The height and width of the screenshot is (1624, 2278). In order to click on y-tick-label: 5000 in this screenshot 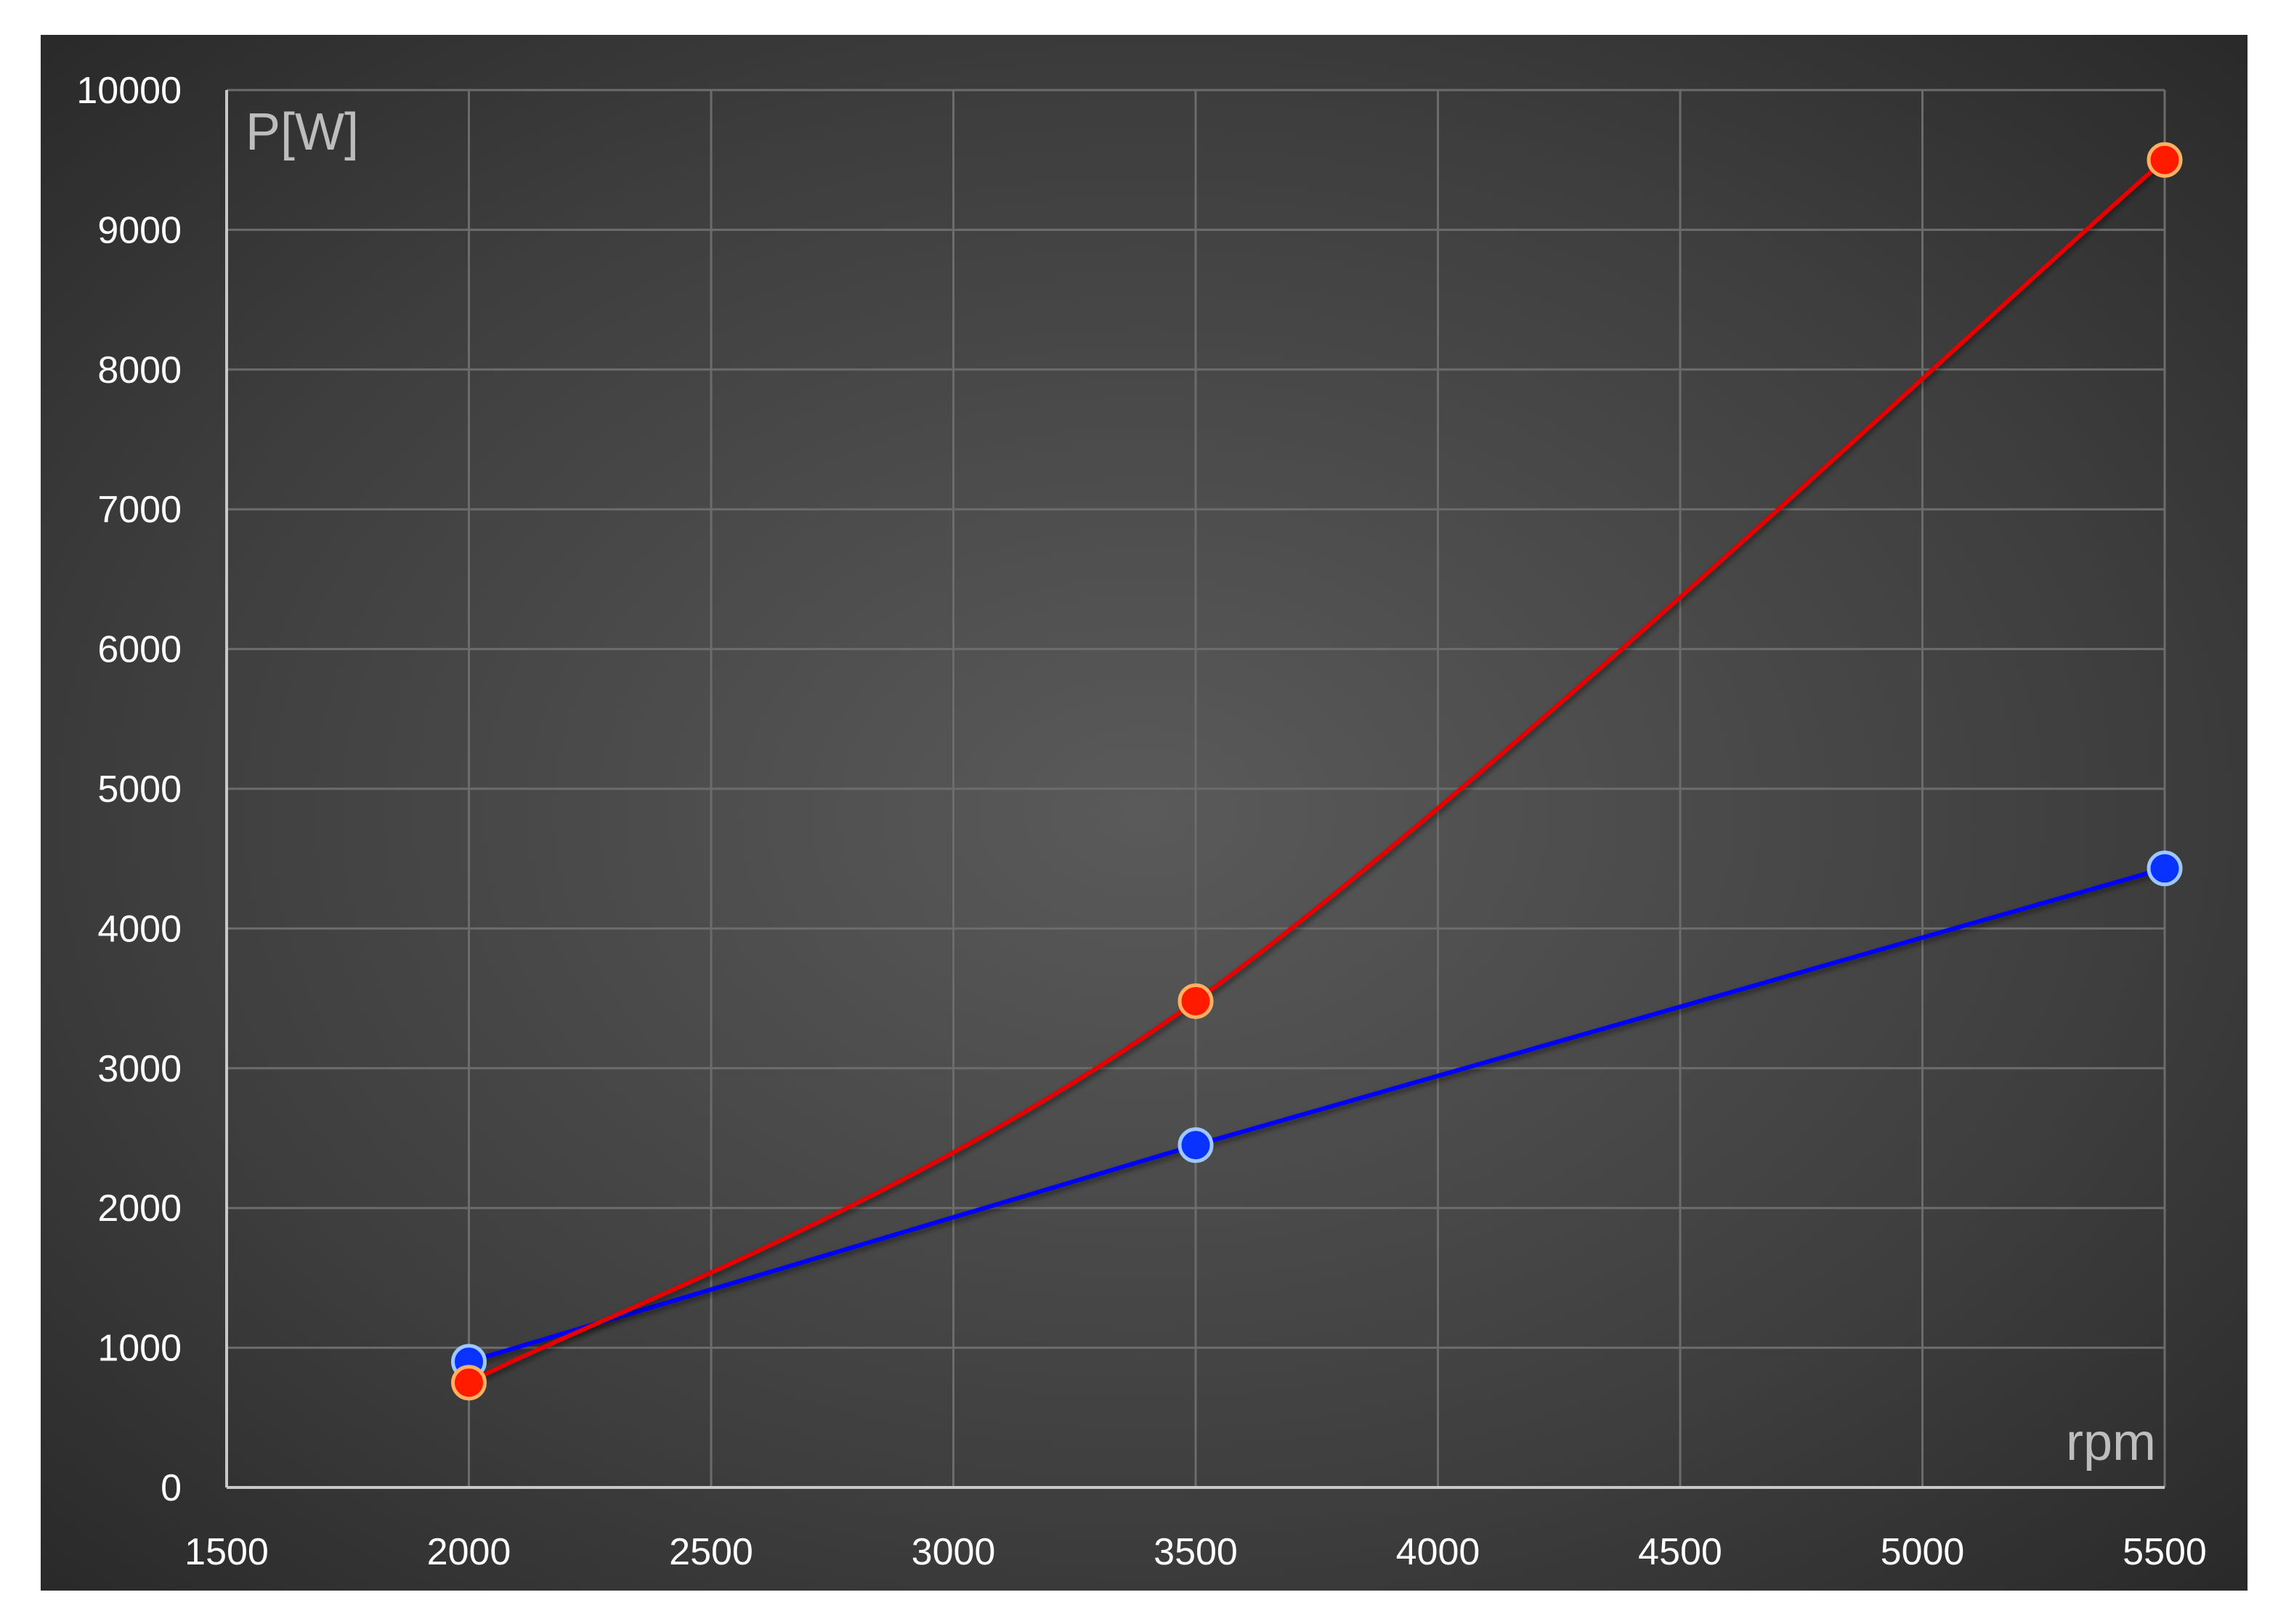, I will do `click(139, 790)`.